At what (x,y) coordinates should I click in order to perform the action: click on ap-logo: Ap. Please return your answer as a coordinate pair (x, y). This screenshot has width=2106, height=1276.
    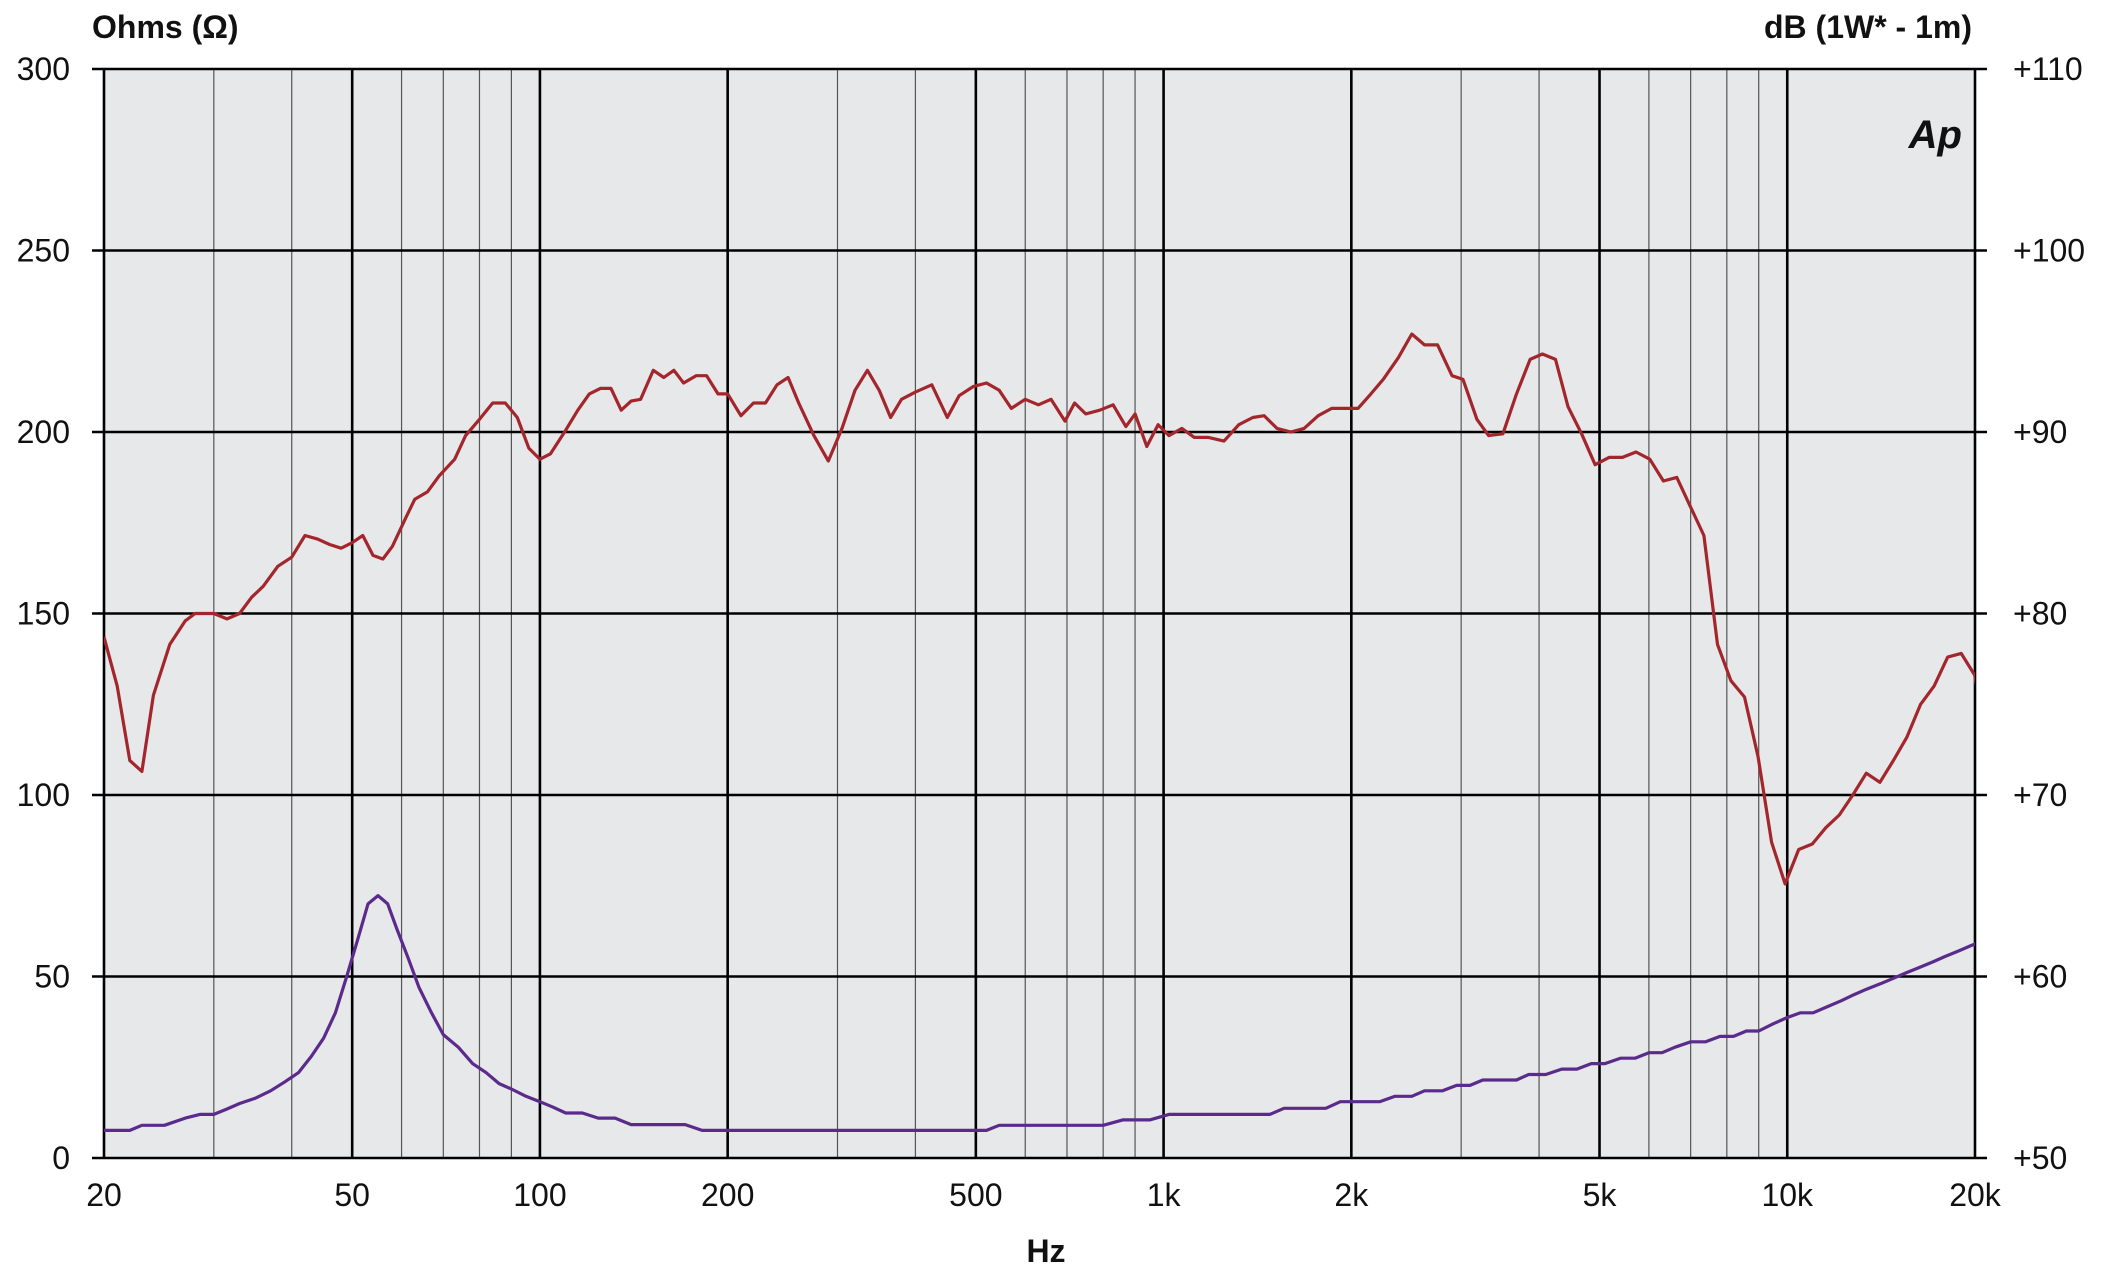
    Looking at the image, I should click on (1935, 135).